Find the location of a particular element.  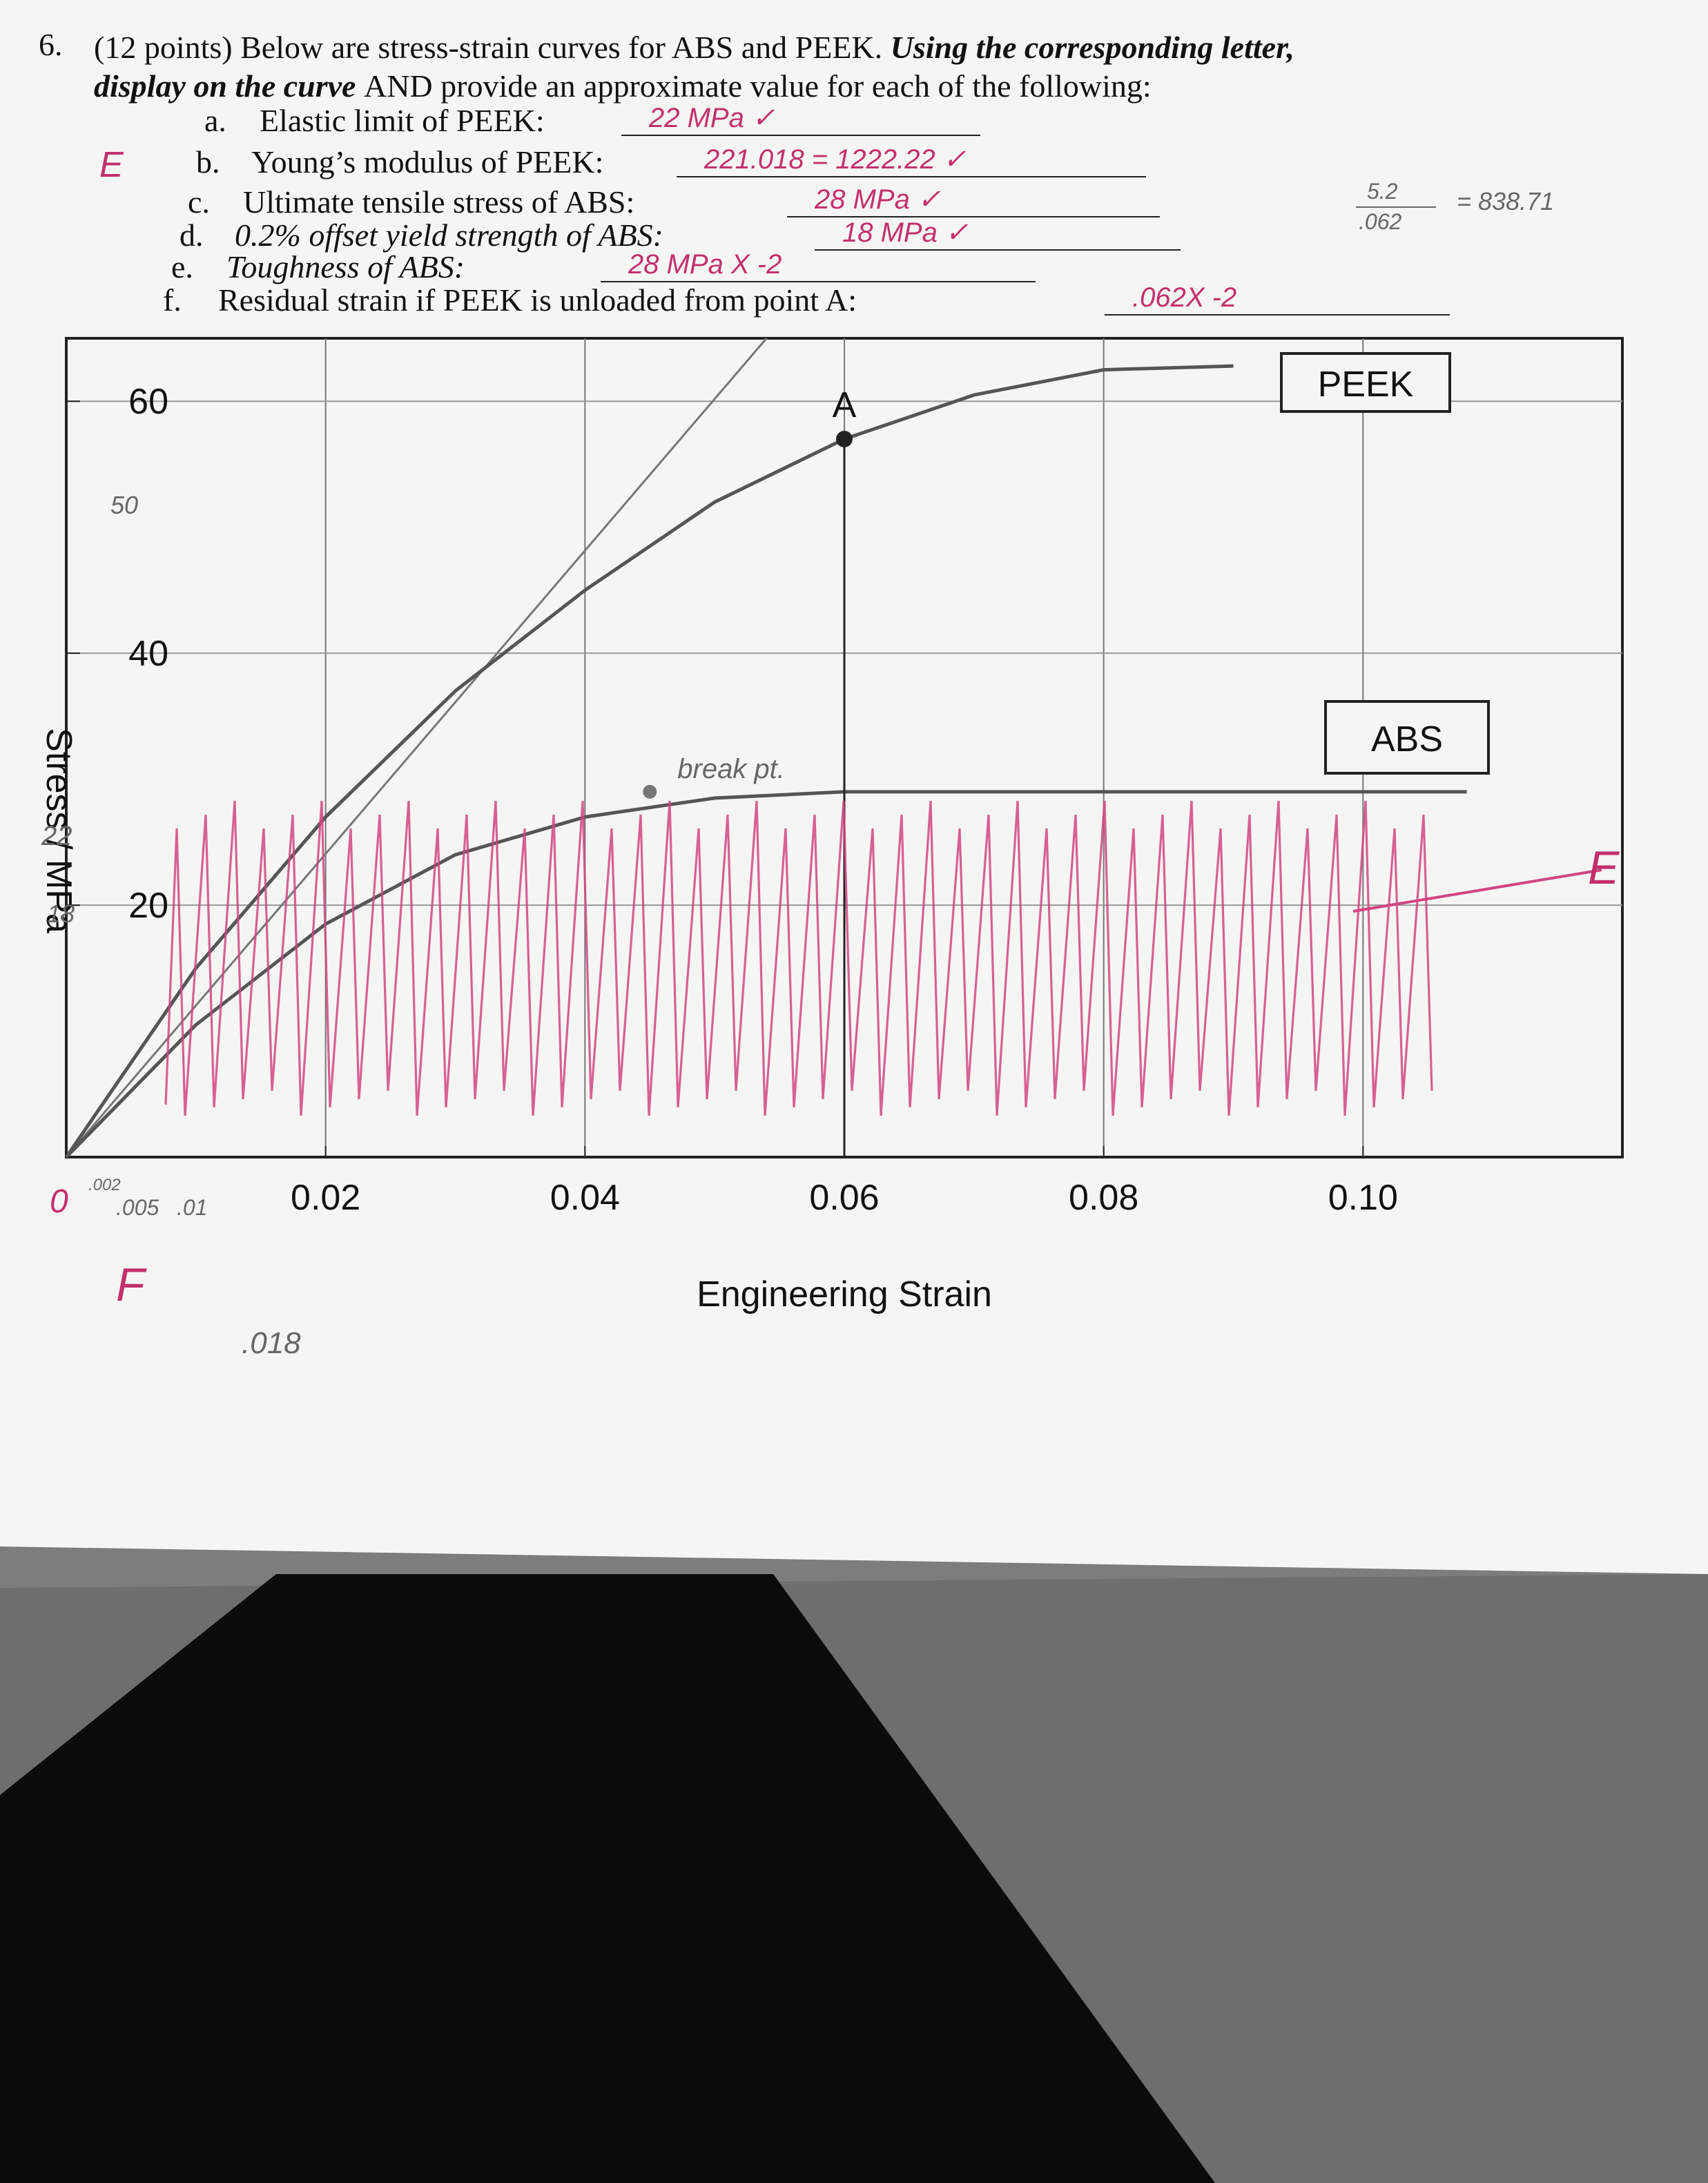

x-tick-label: 0.08 is located at coordinates (1103, 1198).